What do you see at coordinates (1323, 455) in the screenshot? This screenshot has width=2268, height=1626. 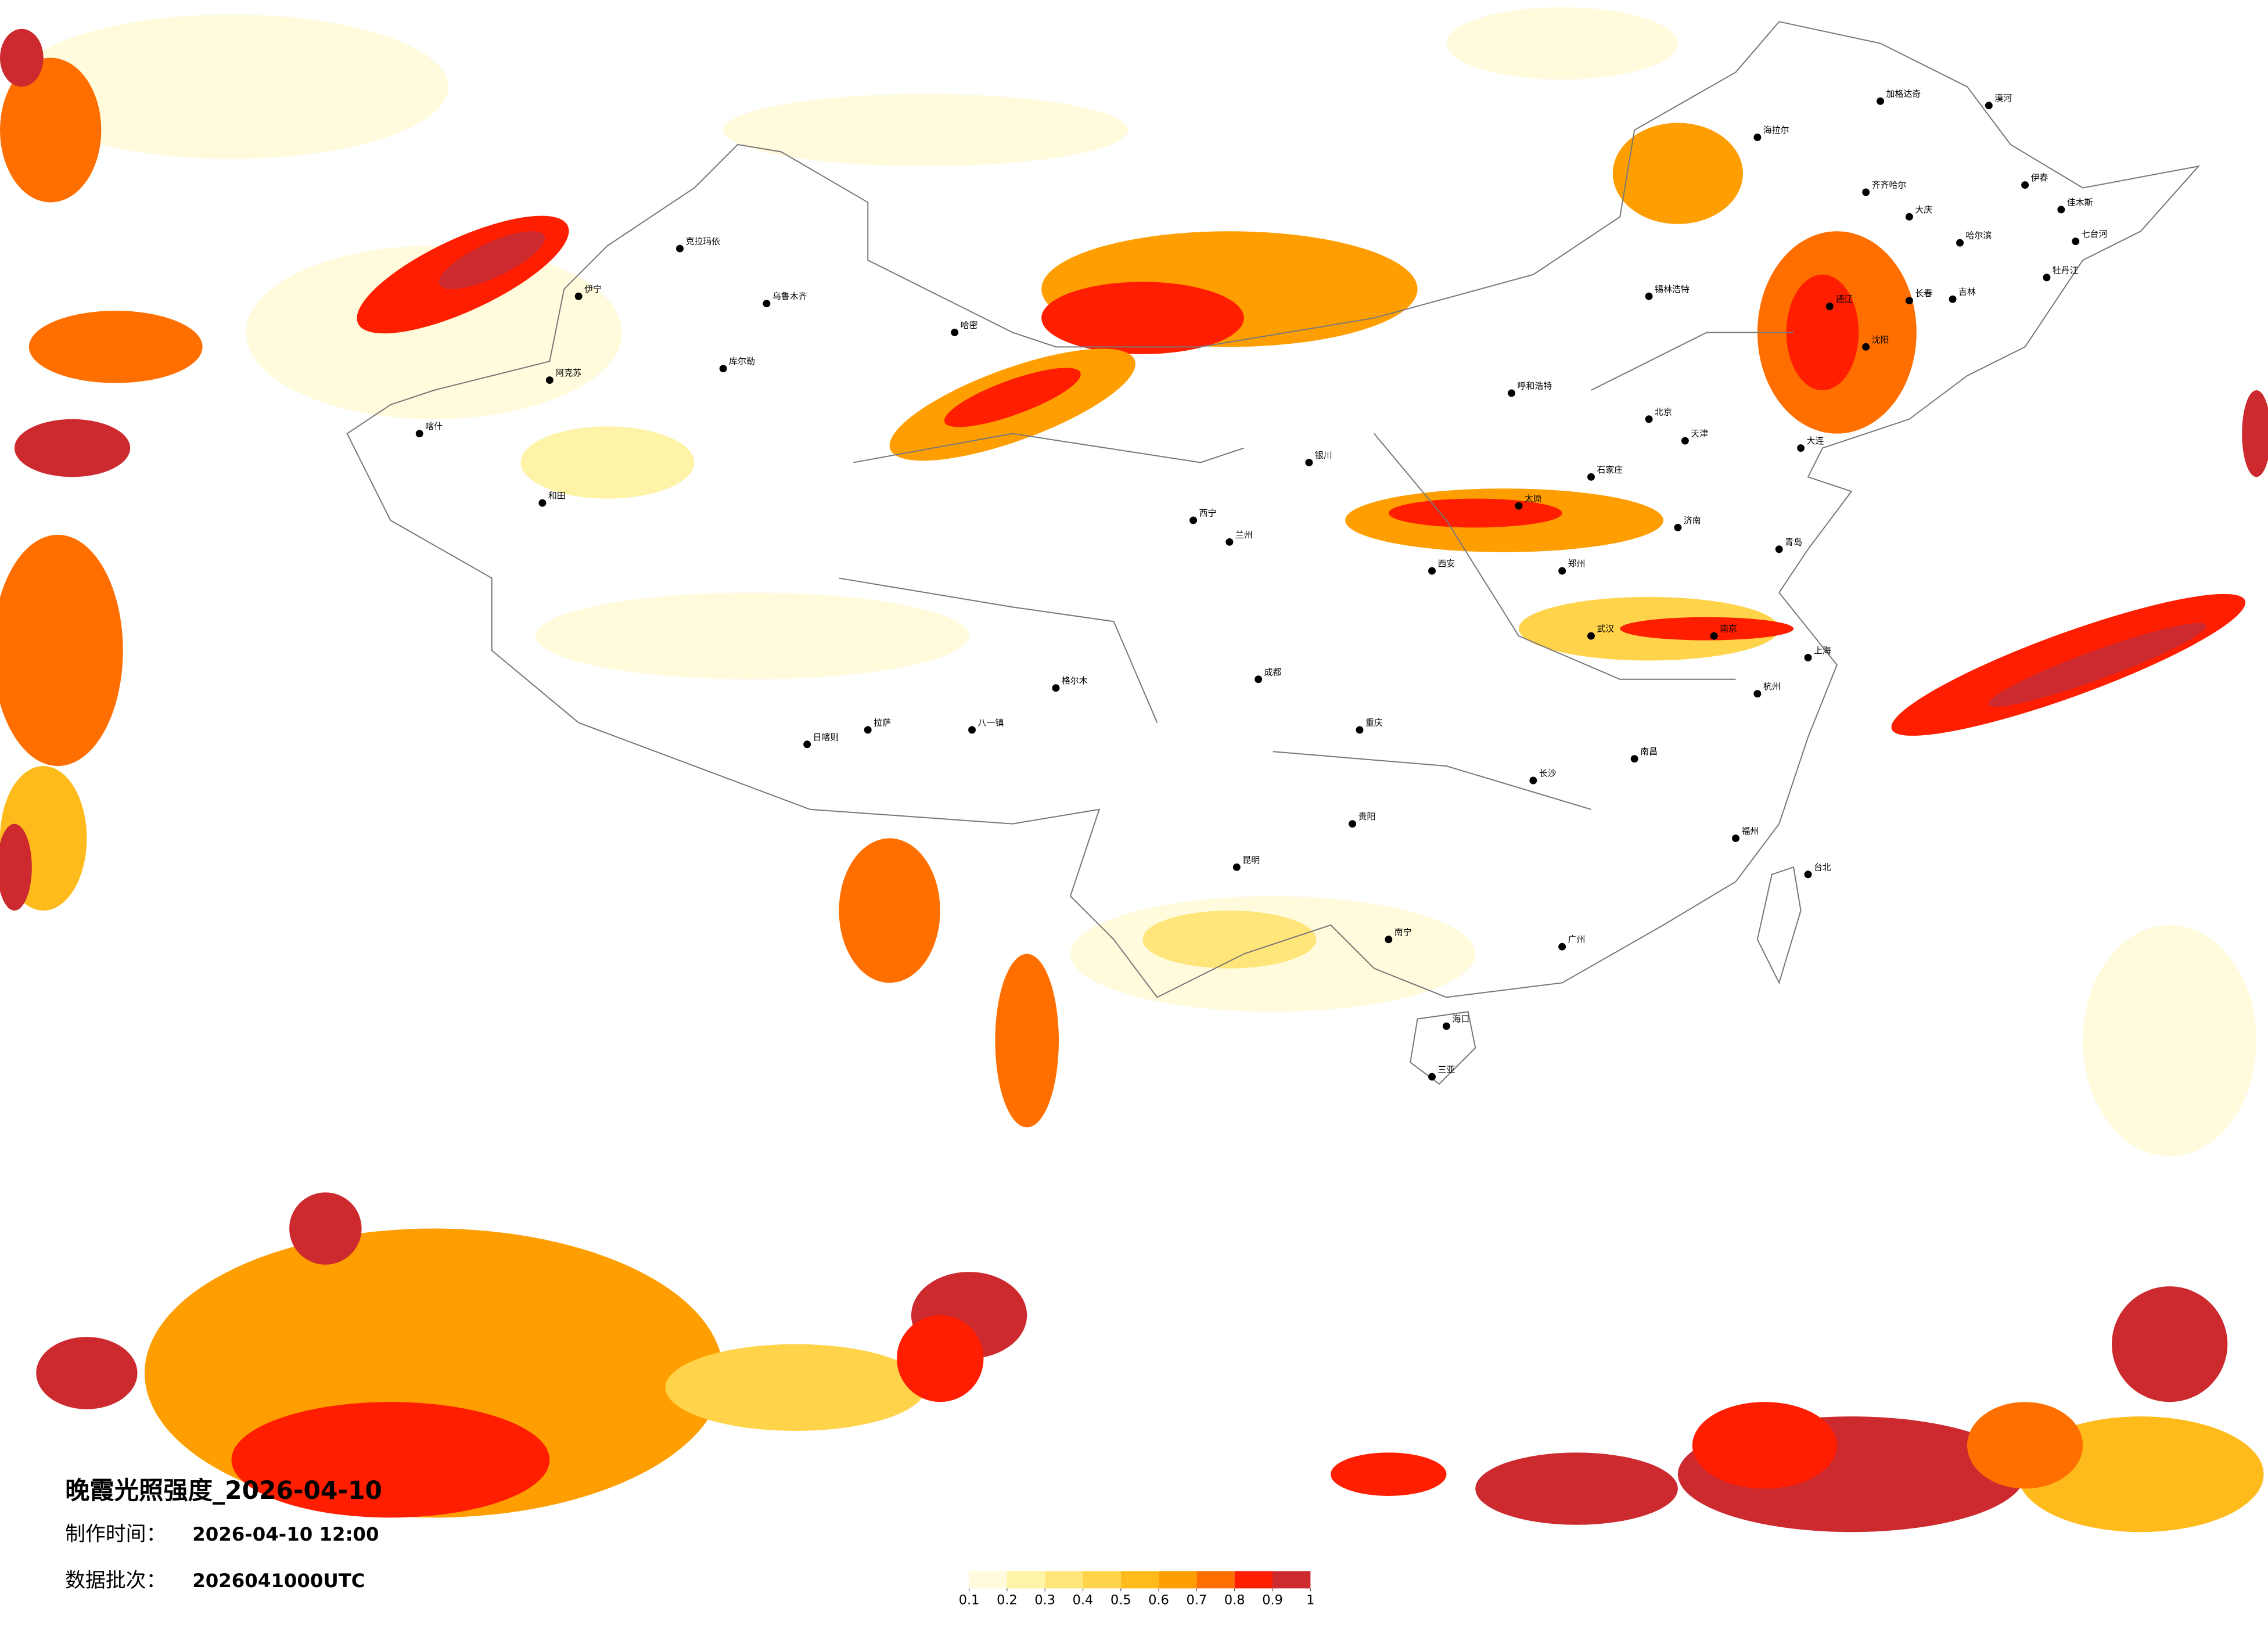 I see `city-label: 银川` at bounding box center [1323, 455].